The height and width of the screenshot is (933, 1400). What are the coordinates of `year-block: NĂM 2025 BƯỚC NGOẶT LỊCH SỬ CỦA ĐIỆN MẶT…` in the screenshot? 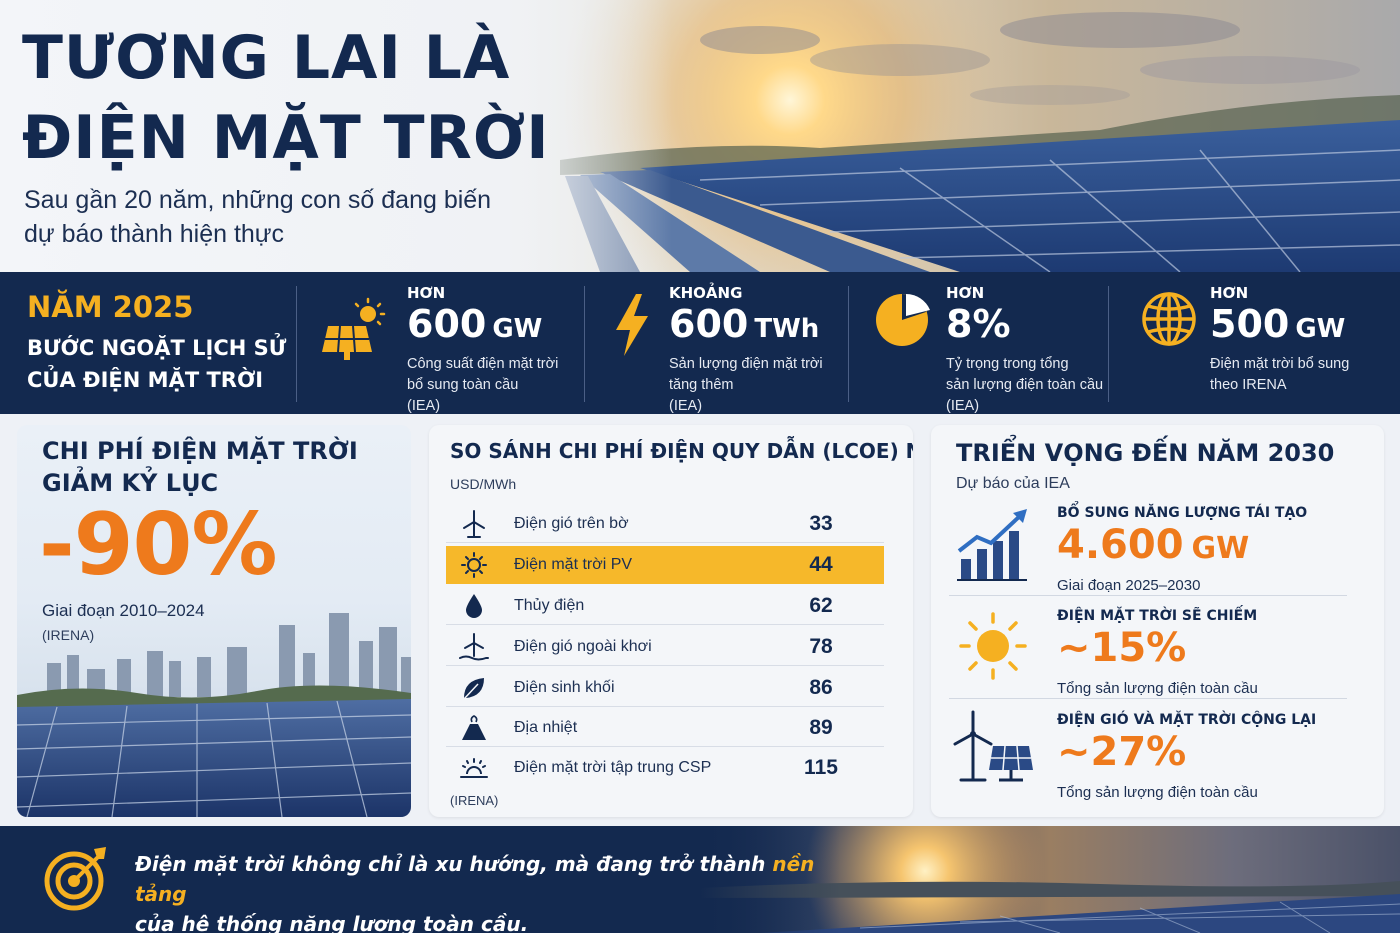 It's located at (156, 343).